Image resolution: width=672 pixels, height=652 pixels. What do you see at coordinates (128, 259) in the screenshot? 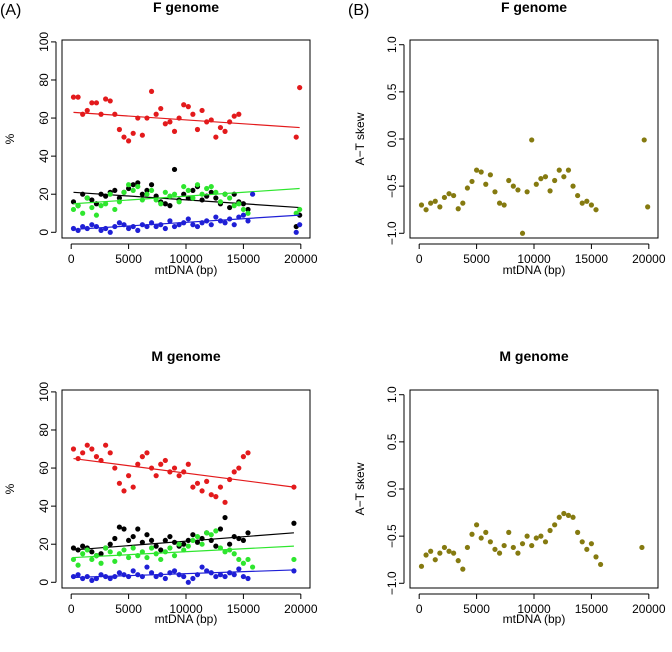
I see `x-tick-label: 5000` at bounding box center [128, 259].